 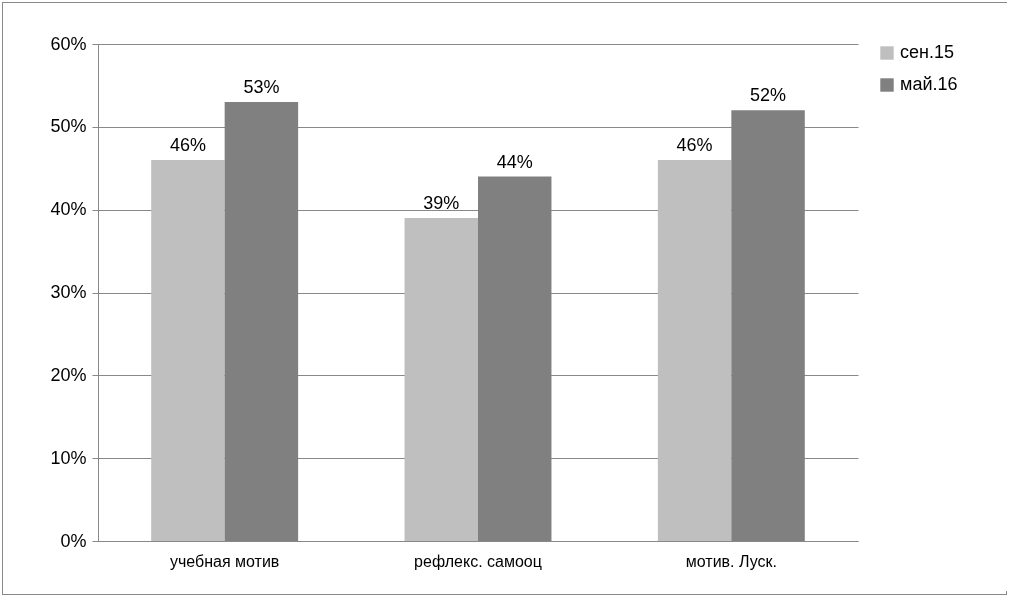 What do you see at coordinates (68, 43) in the screenshot?
I see `y-tick-label: 60%` at bounding box center [68, 43].